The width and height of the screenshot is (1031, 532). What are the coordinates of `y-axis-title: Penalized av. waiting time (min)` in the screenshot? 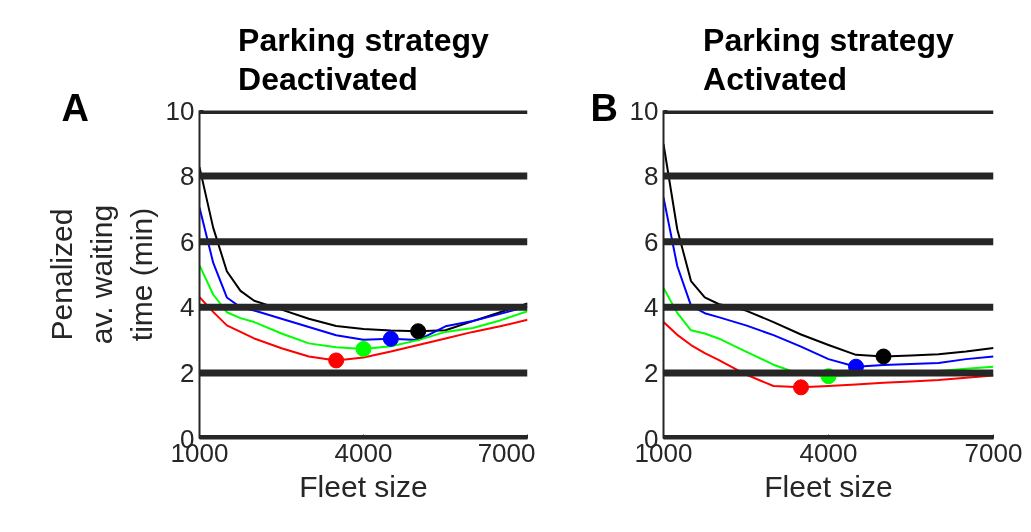 It's located at (101, 274).